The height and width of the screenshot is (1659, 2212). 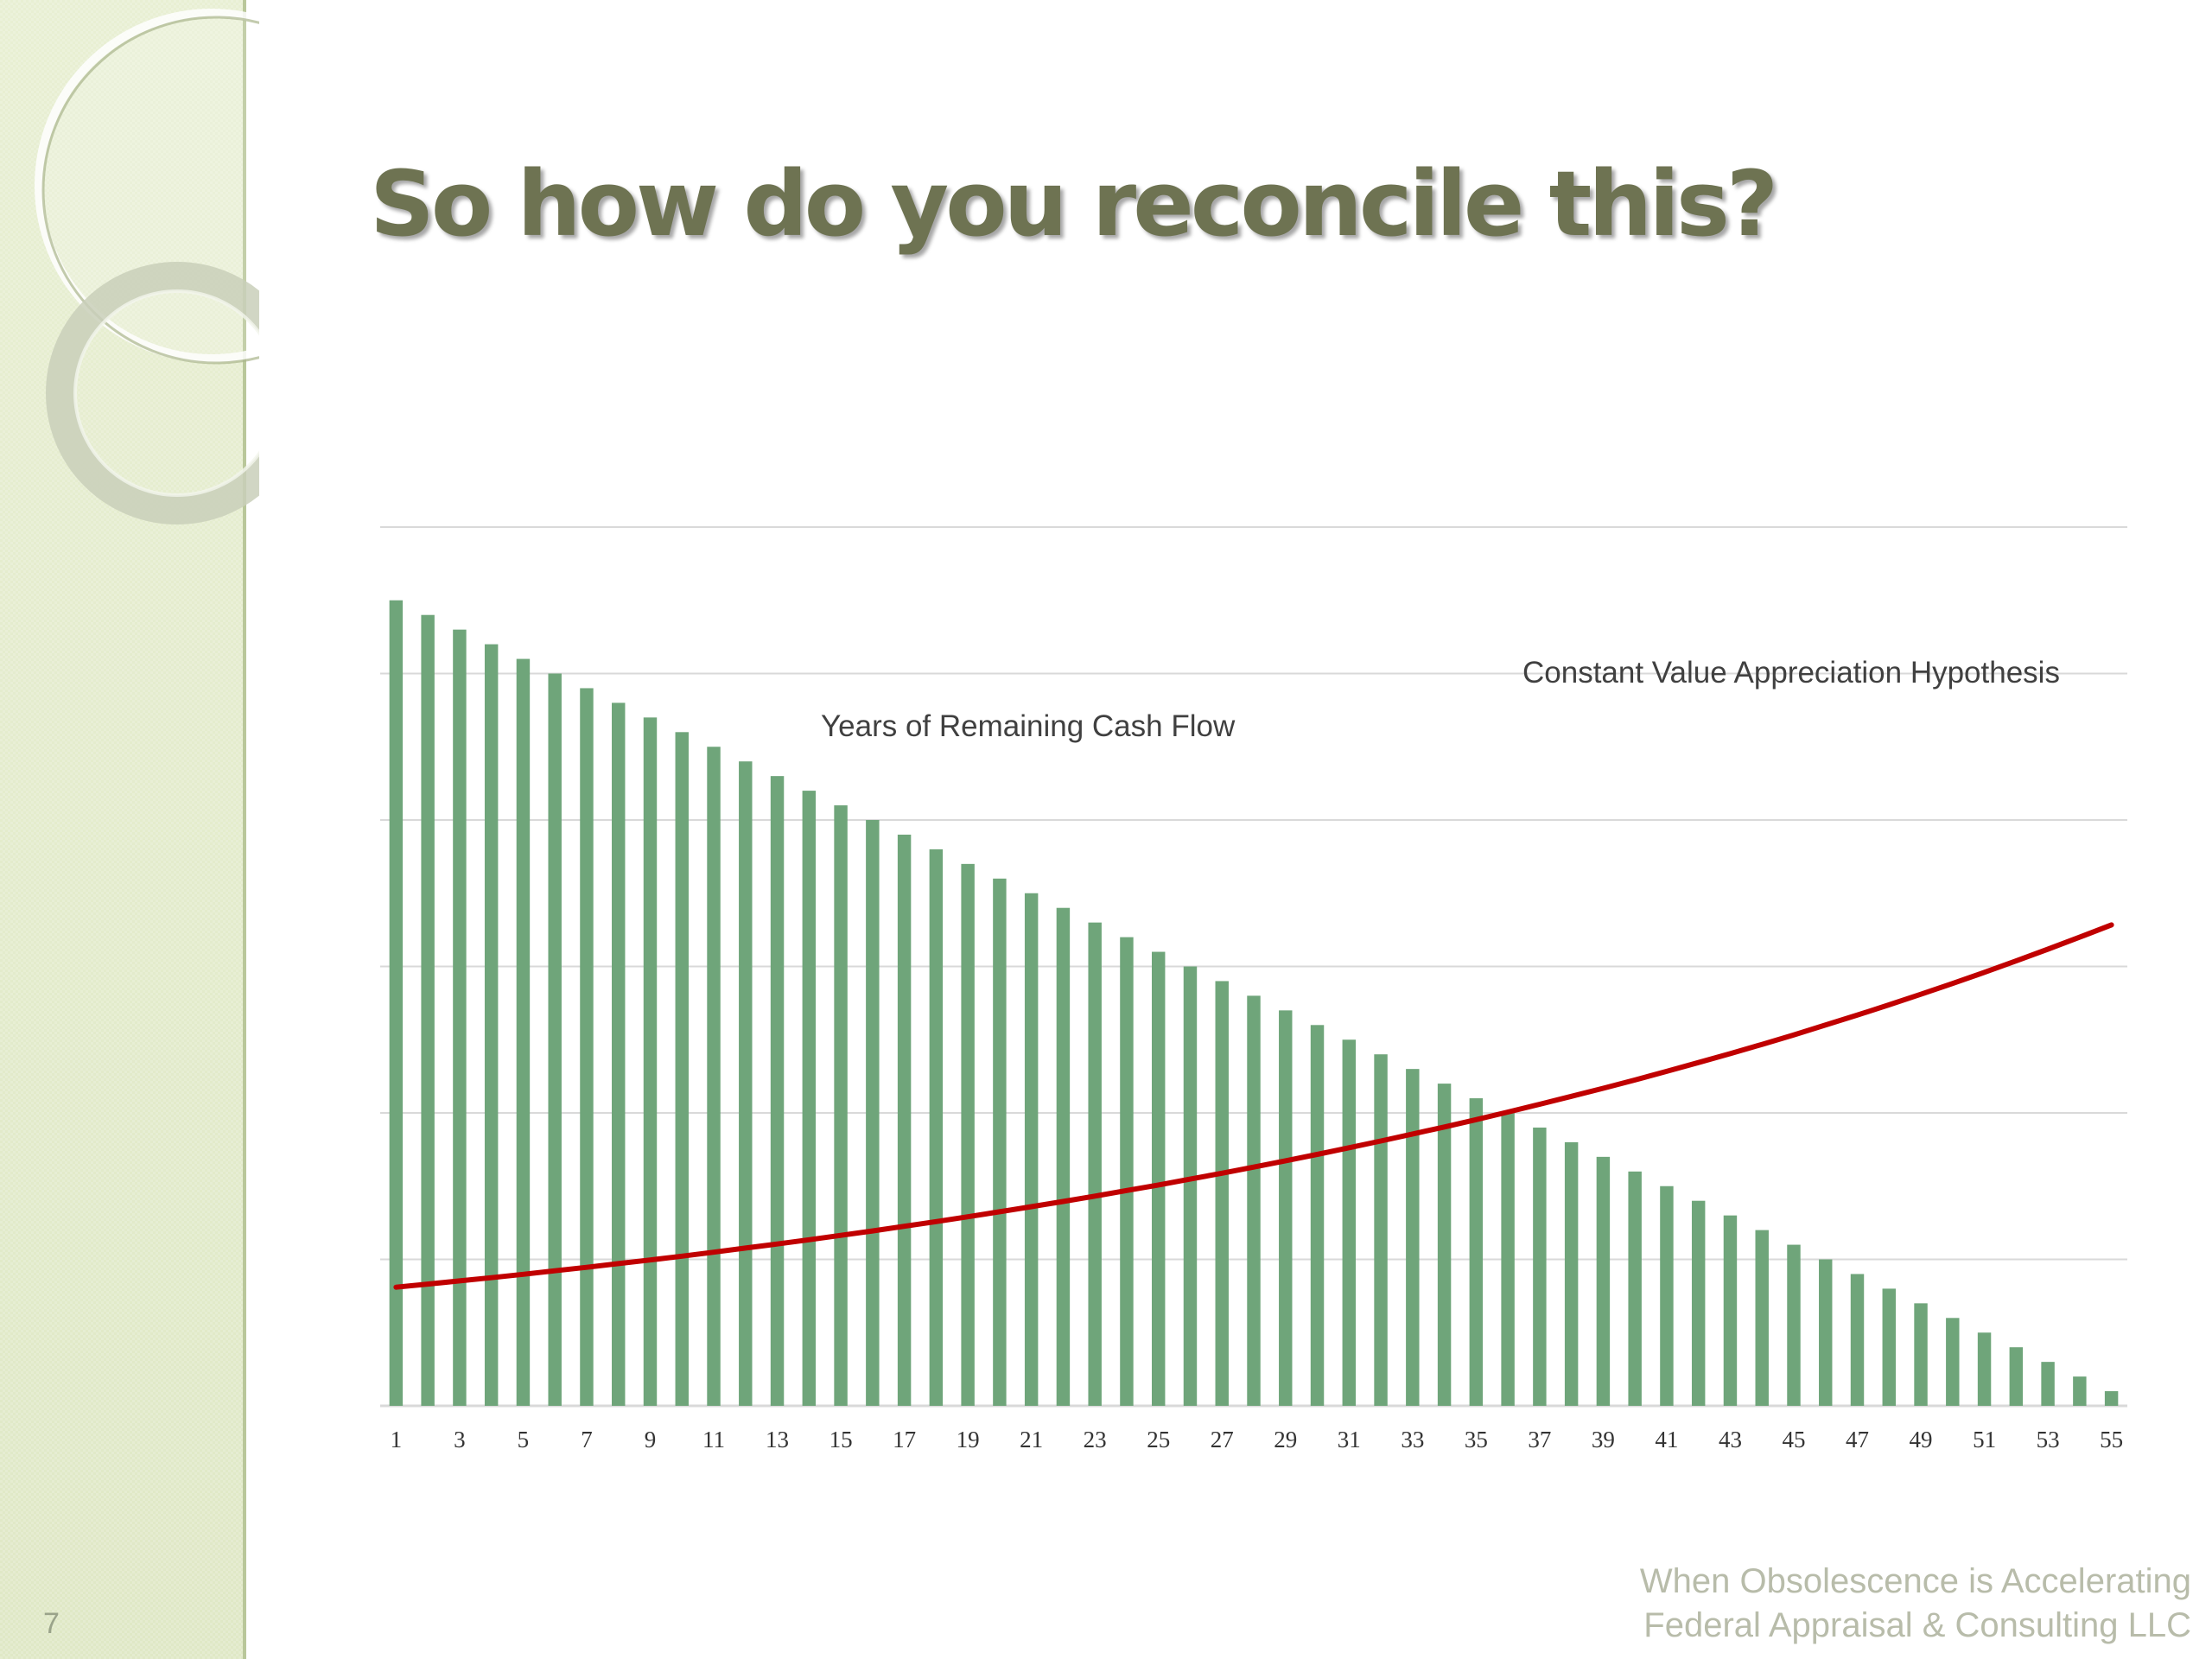 What do you see at coordinates (2048, 1439) in the screenshot?
I see `x-tick-label: 53` at bounding box center [2048, 1439].